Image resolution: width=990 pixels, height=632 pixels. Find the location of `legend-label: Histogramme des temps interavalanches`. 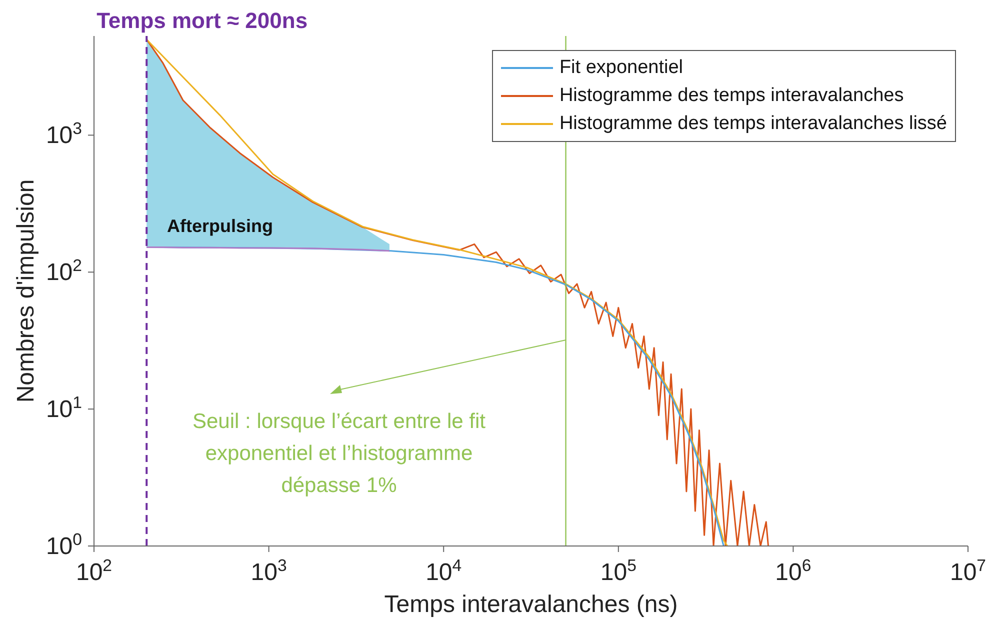

legend-label: Histogramme des temps interavalanches is located at coordinates (731, 96).